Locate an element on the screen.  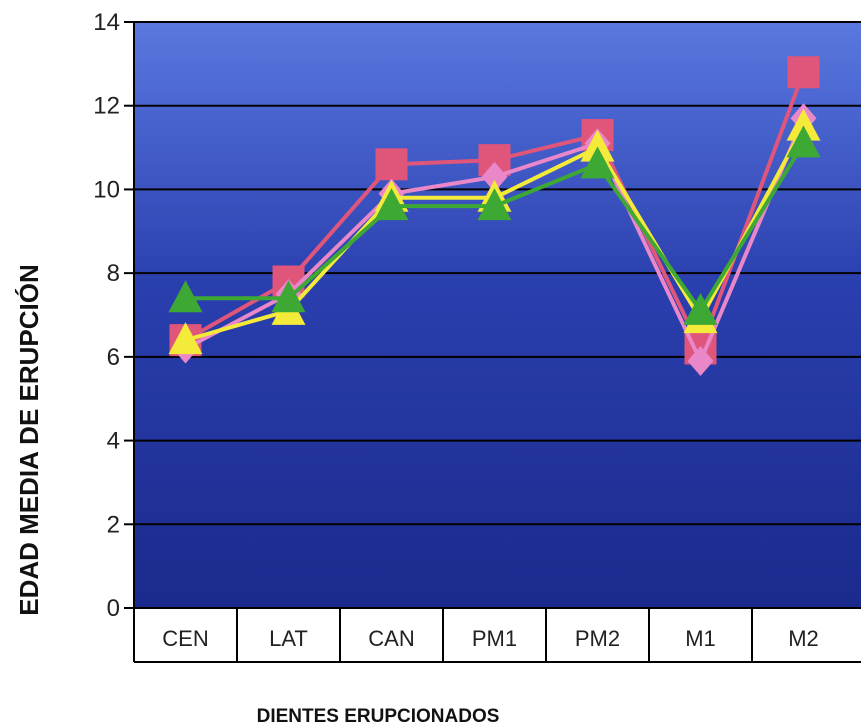
x-tick-label: M1 is located at coordinates (700, 638).